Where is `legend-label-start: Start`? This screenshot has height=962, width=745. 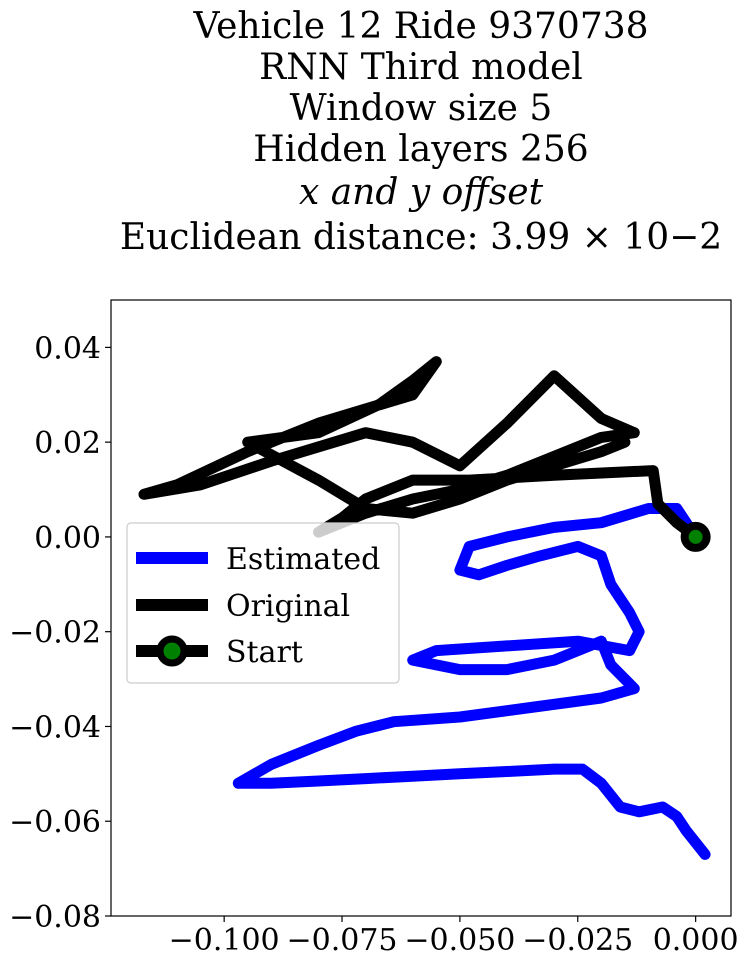 legend-label-start: Start is located at coordinates (264, 652).